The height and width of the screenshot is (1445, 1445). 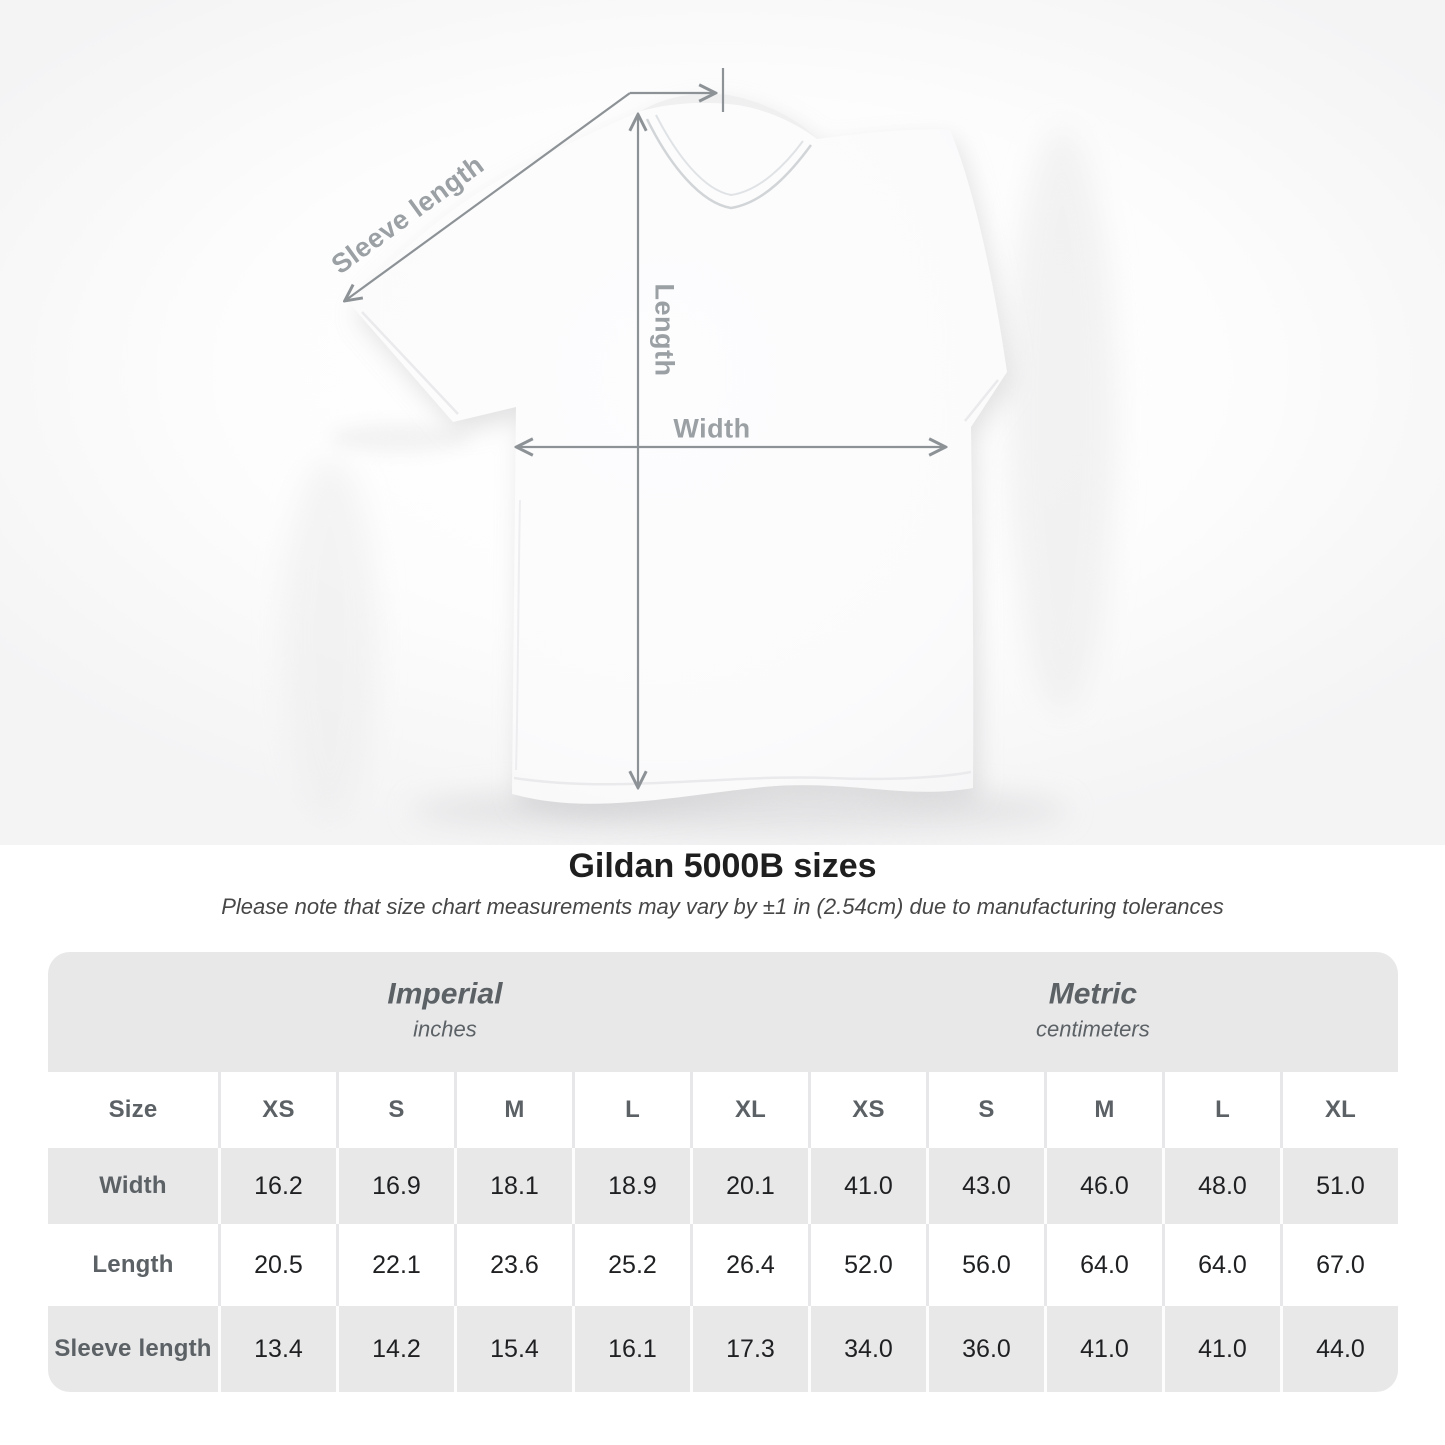 I want to click on col-header-size: Size, so click(x=133, y=1110).